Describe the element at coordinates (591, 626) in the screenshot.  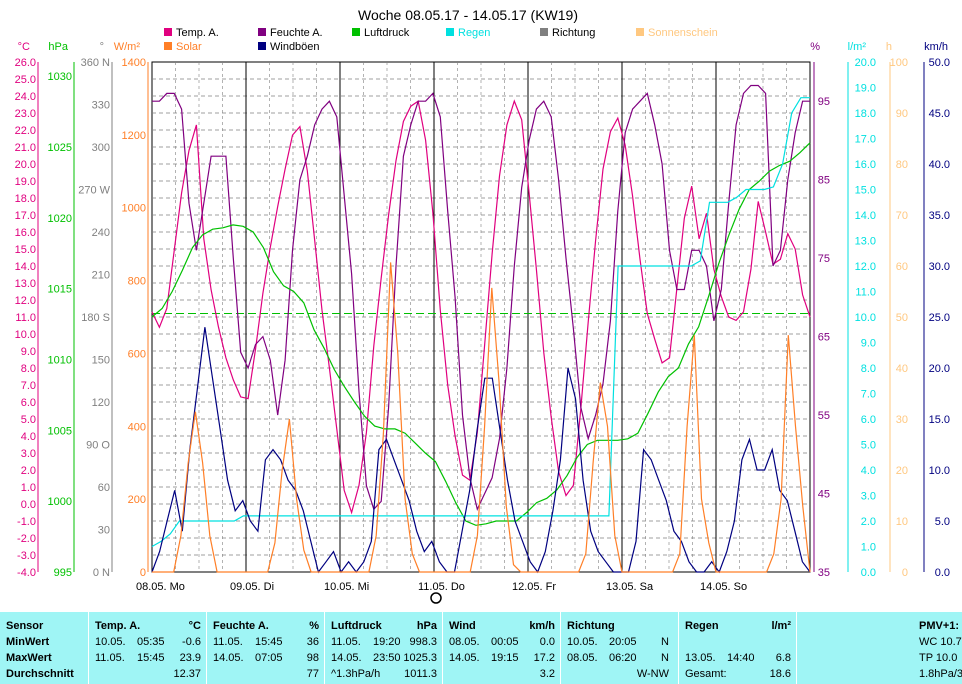
I see `dir-header: Richtung` at that location.